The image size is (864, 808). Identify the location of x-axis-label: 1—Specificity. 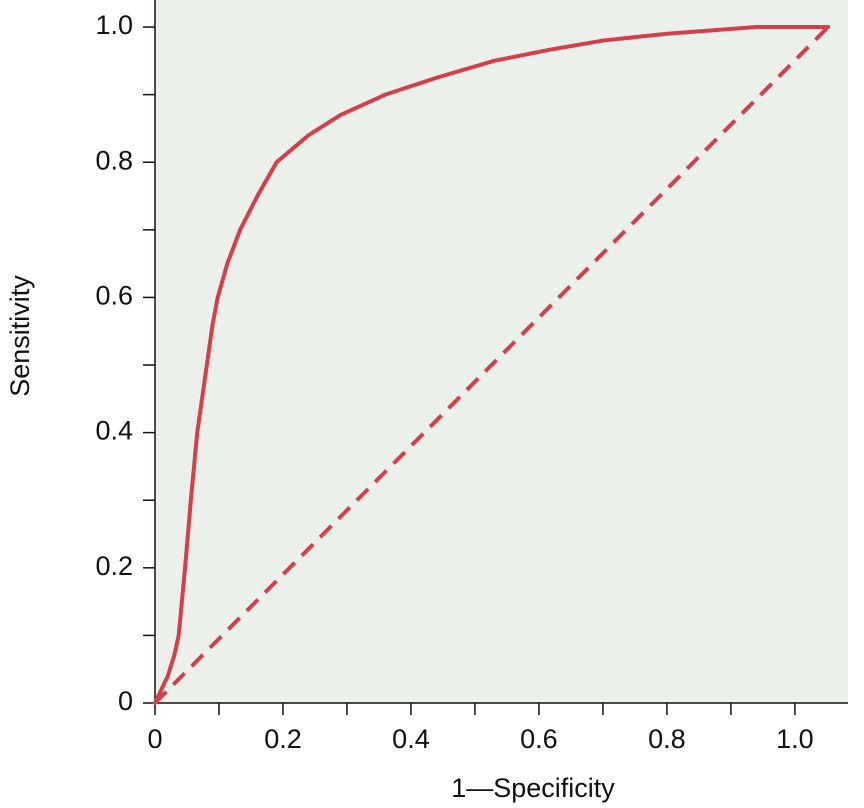
(533, 788).